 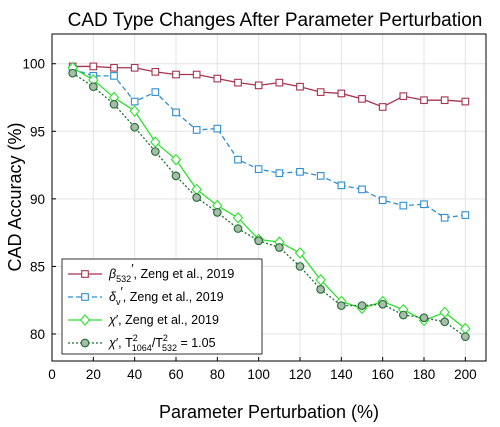 I want to click on legend-entry: δv′, Zeng et al., 2019, so click(x=146, y=296).